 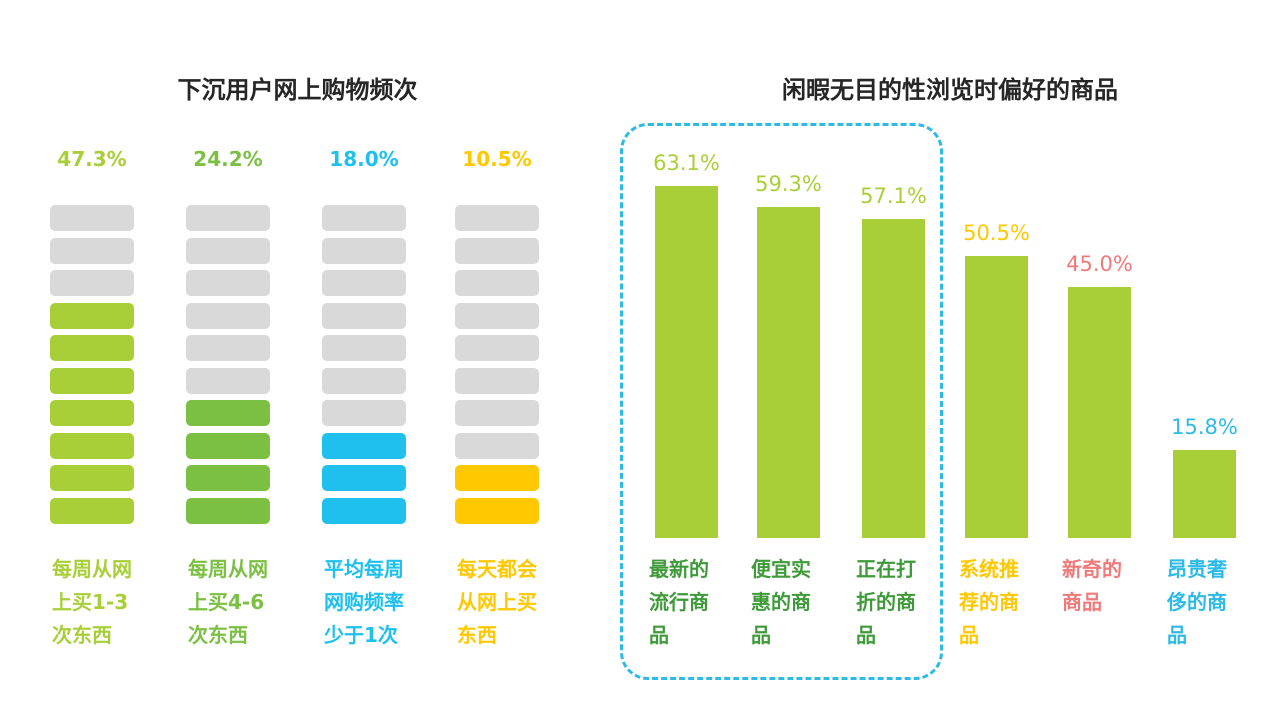 I want to click on frequency-category-label: 每周从网上买1-3次东西, so click(x=92, y=602).